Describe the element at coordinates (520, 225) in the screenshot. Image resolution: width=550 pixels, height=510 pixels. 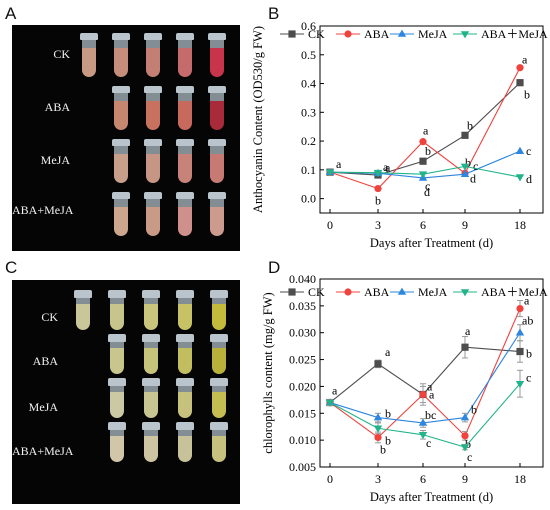
I see `x-tick-label: 18` at that location.